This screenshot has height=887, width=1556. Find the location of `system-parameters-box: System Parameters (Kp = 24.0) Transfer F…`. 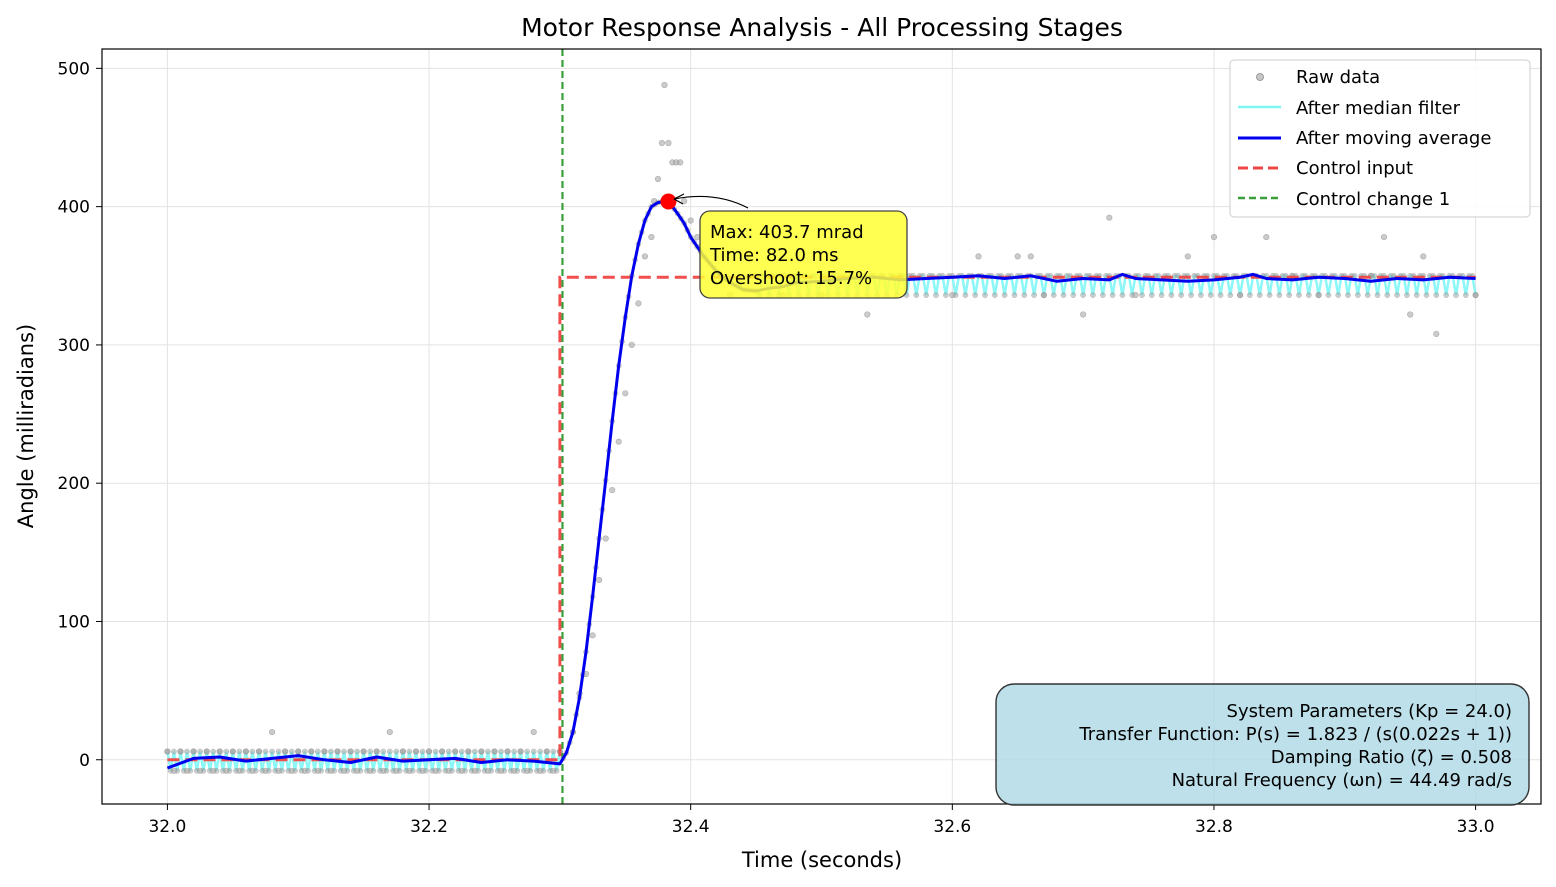

system-parameters-box: System Parameters (Kp = 24.0) Transfer F… is located at coordinates (1262, 744).